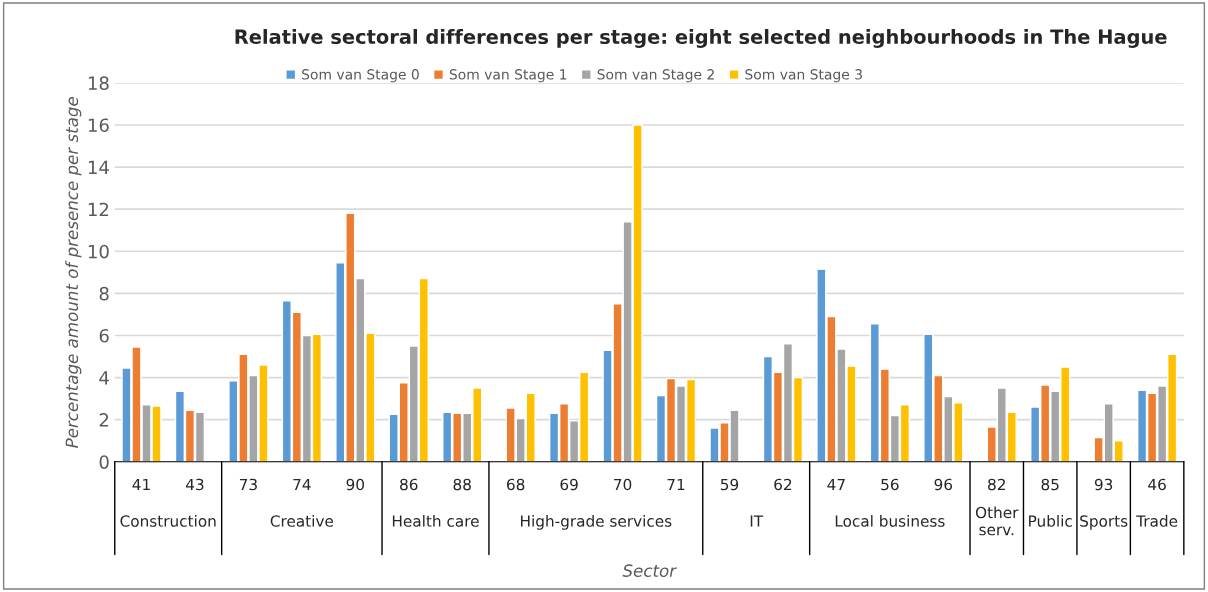 This screenshot has width=1208, height=592. I want to click on x-tick-label: 73, so click(248, 484).